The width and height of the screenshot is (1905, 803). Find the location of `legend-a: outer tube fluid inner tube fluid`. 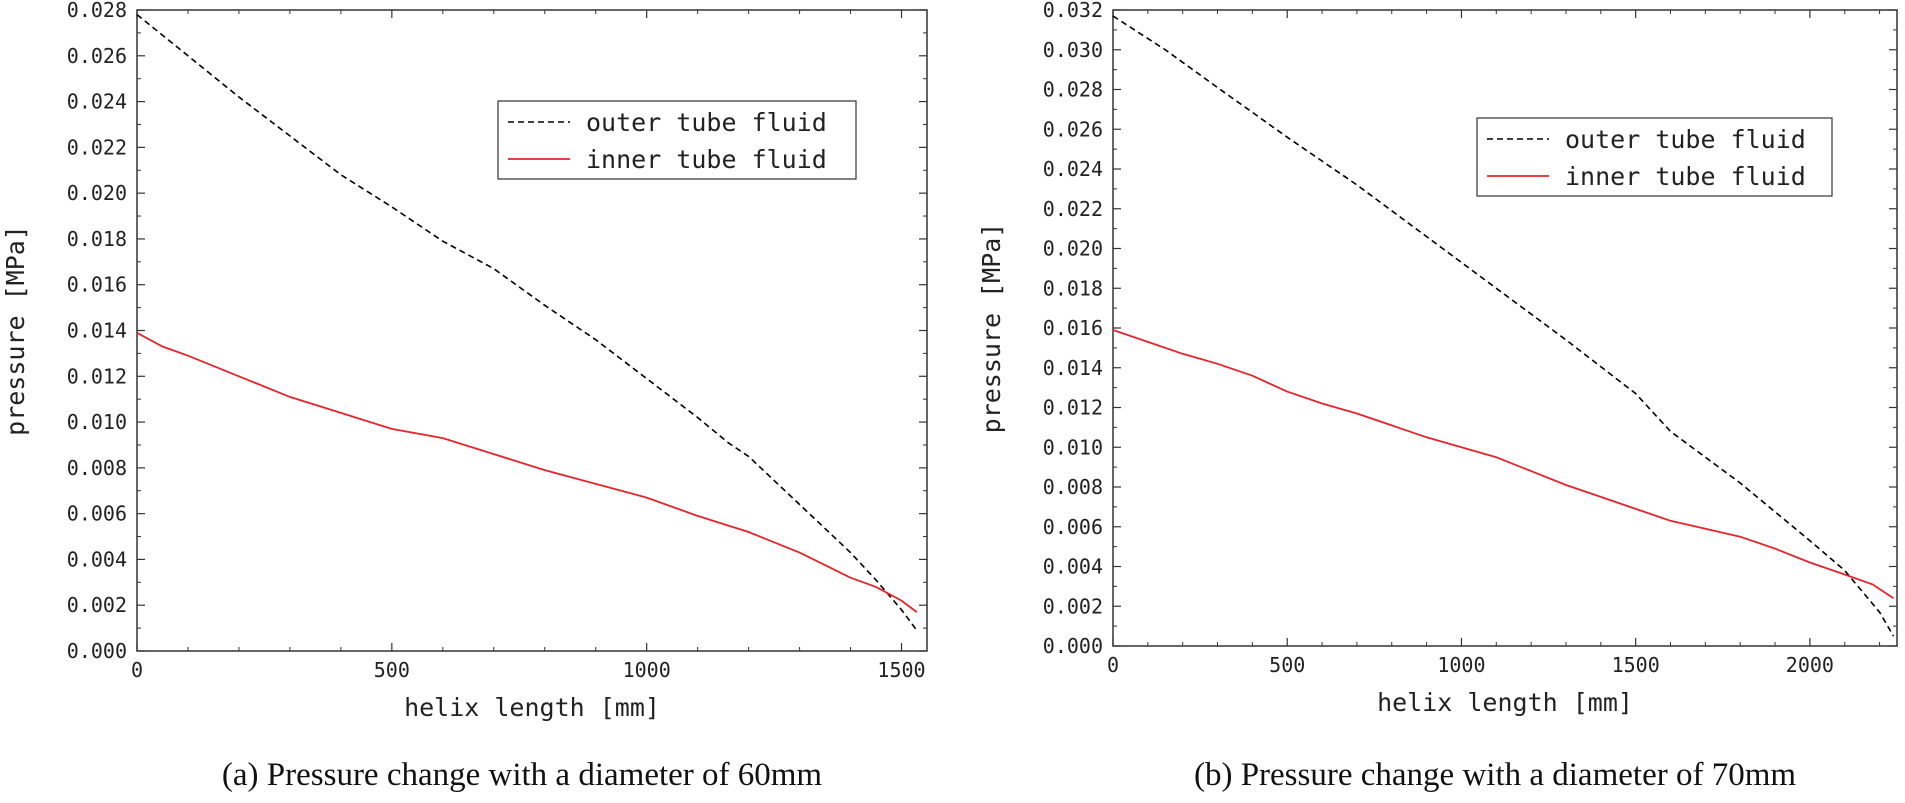

legend-a: outer tube fluid inner tube fluid is located at coordinates (677, 140).